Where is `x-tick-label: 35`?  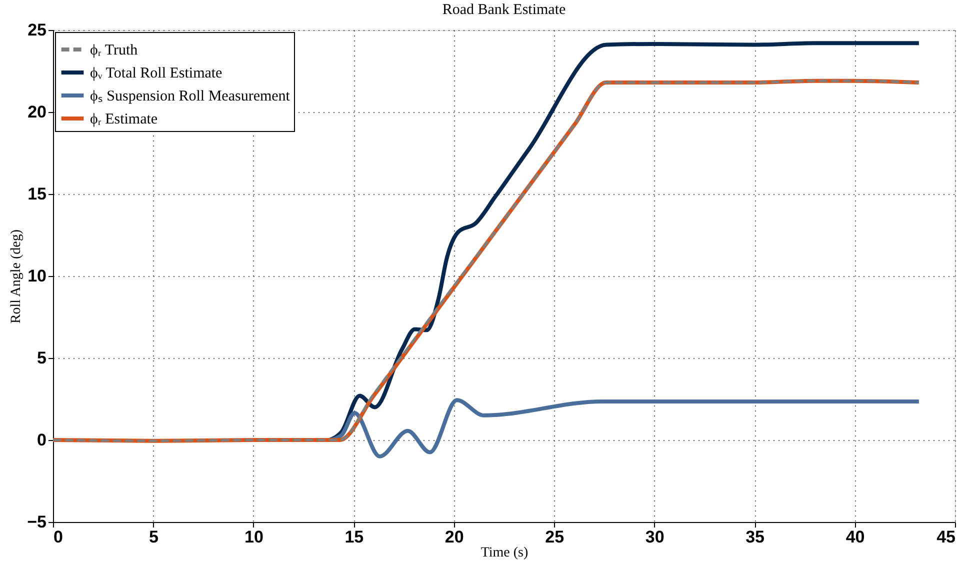
x-tick-label: 35 is located at coordinates (755, 537).